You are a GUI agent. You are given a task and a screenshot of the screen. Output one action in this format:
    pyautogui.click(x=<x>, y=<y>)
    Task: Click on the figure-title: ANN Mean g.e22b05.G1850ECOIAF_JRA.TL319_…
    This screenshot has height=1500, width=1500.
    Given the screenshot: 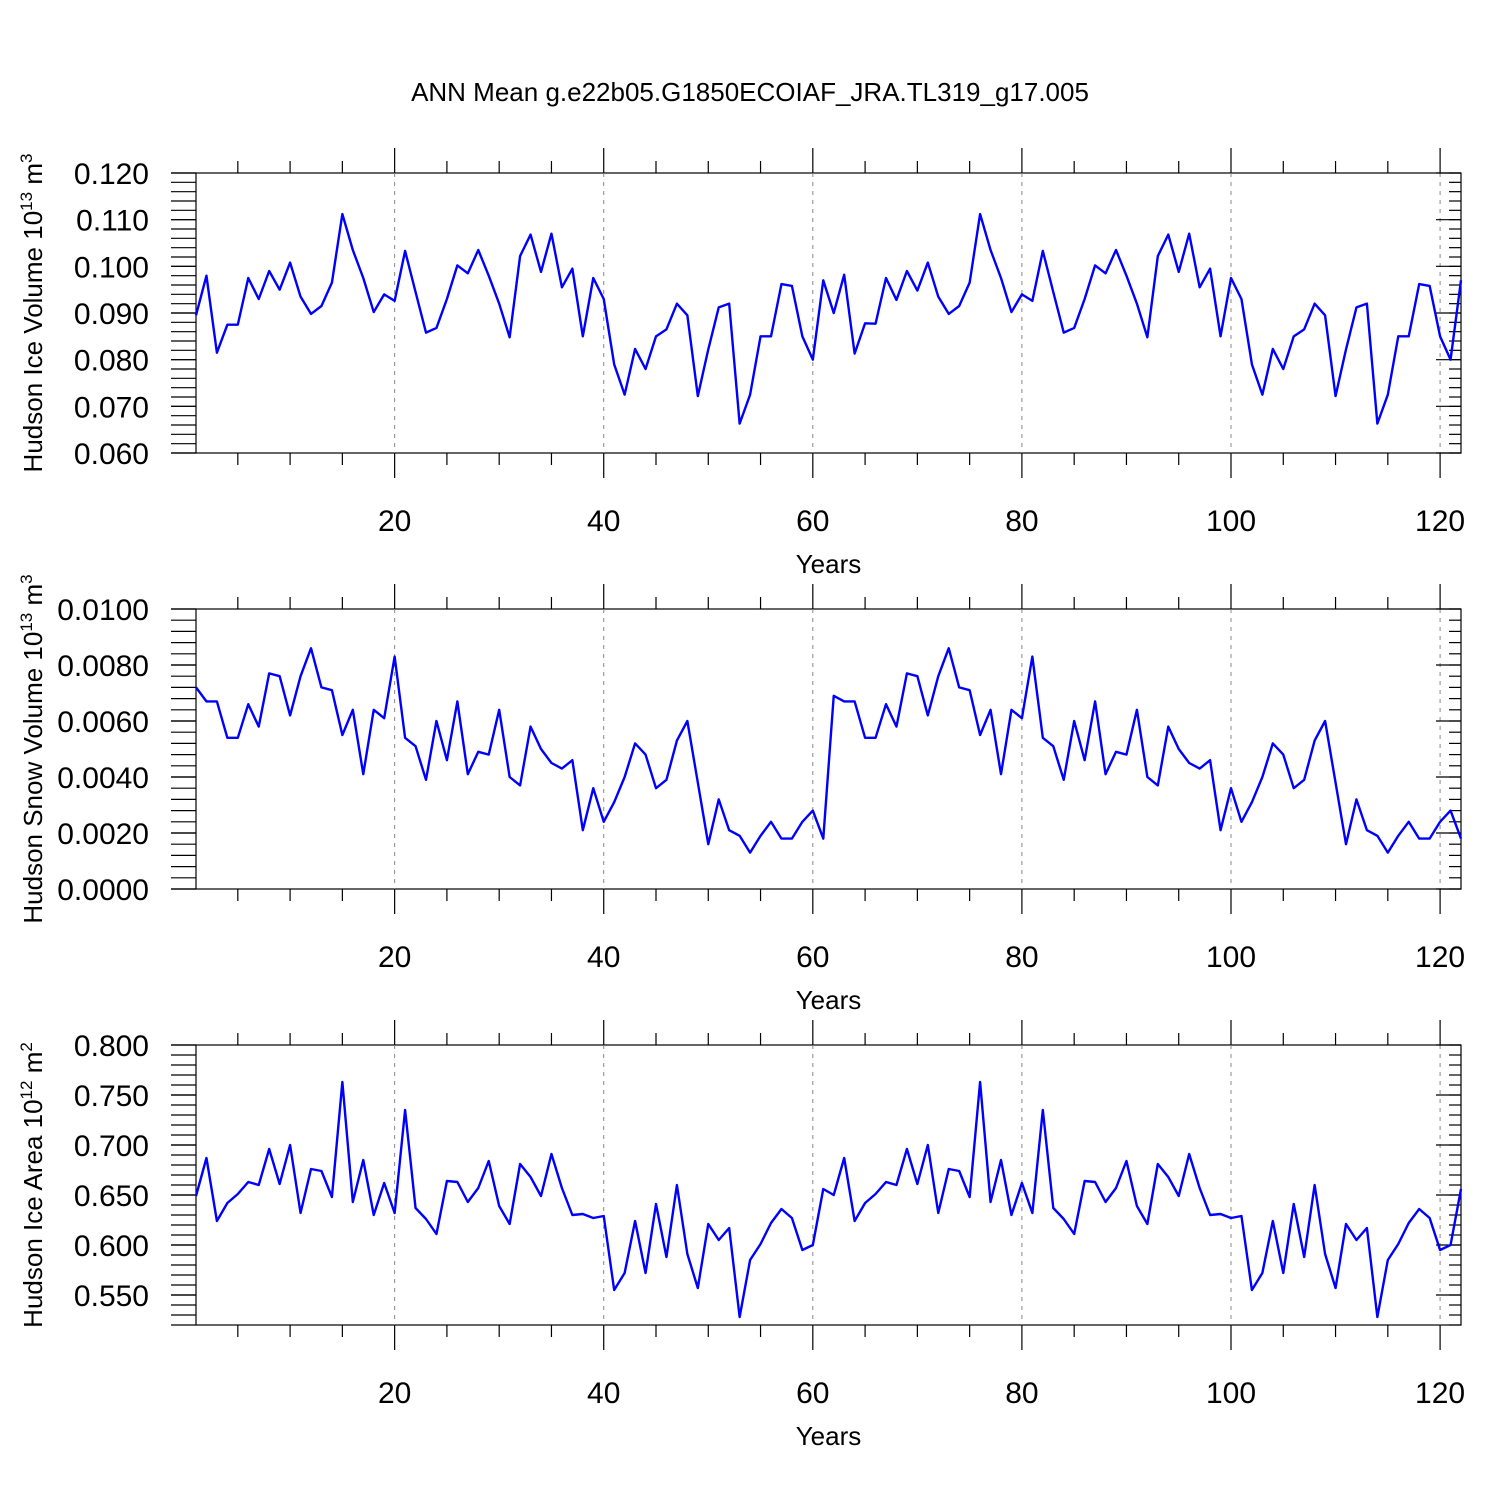 What is the action you would take?
    pyautogui.click(x=750, y=92)
    